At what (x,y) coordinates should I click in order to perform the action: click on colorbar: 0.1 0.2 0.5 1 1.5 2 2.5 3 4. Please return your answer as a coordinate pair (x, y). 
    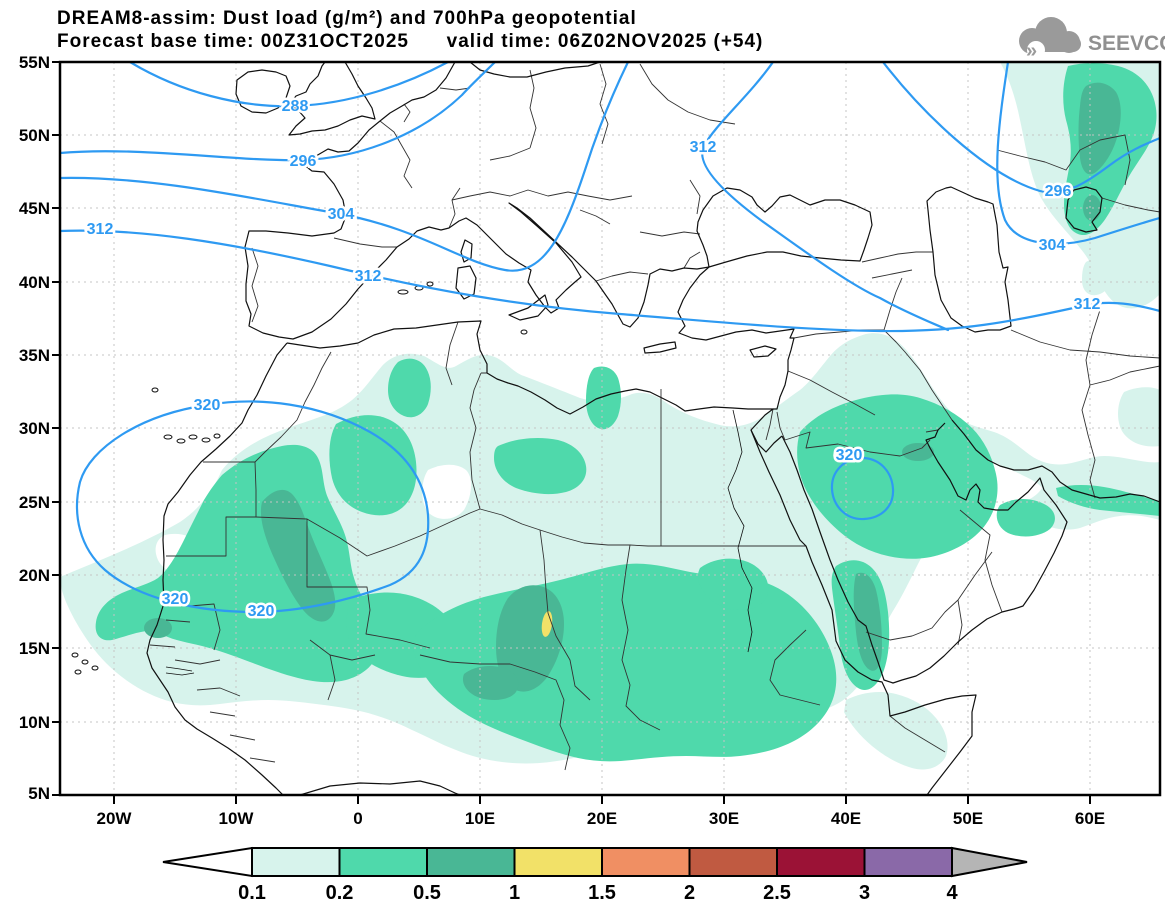
    Looking at the image, I should click on (595, 875).